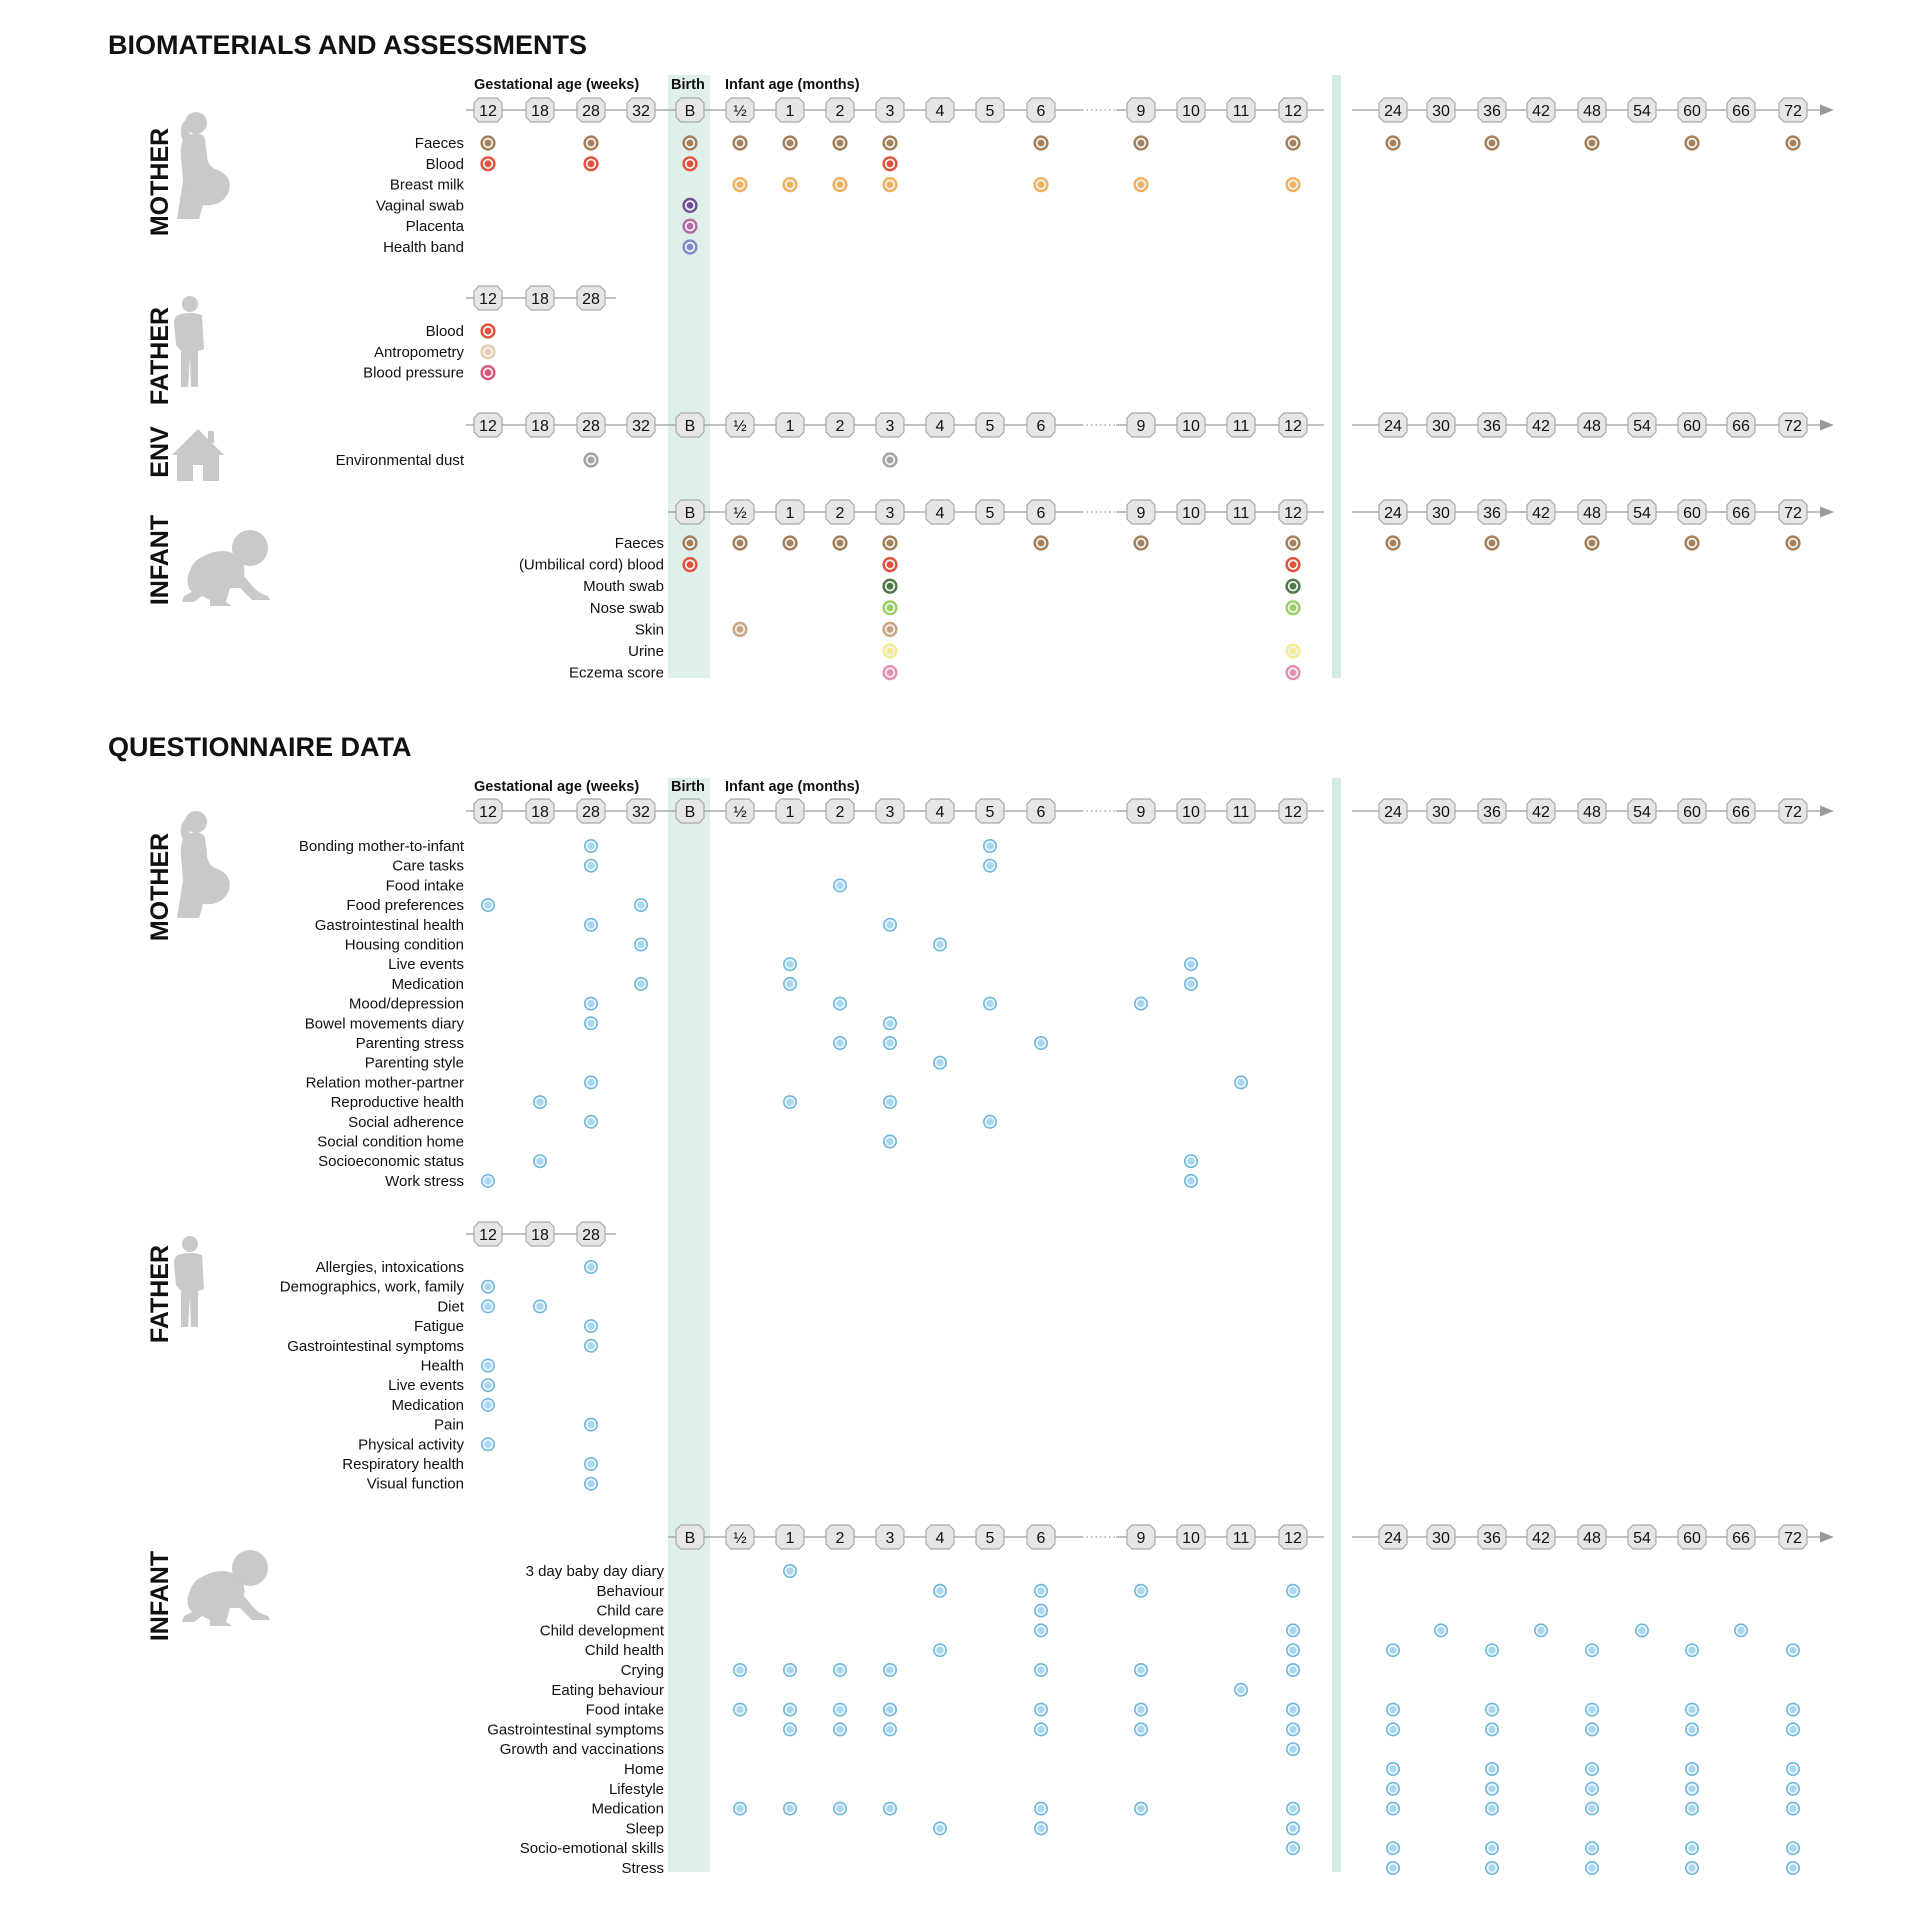 This screenshot has height=1920, width=1920. I want to click on q-infant-tick-i½: ½, so click(740, 1537).